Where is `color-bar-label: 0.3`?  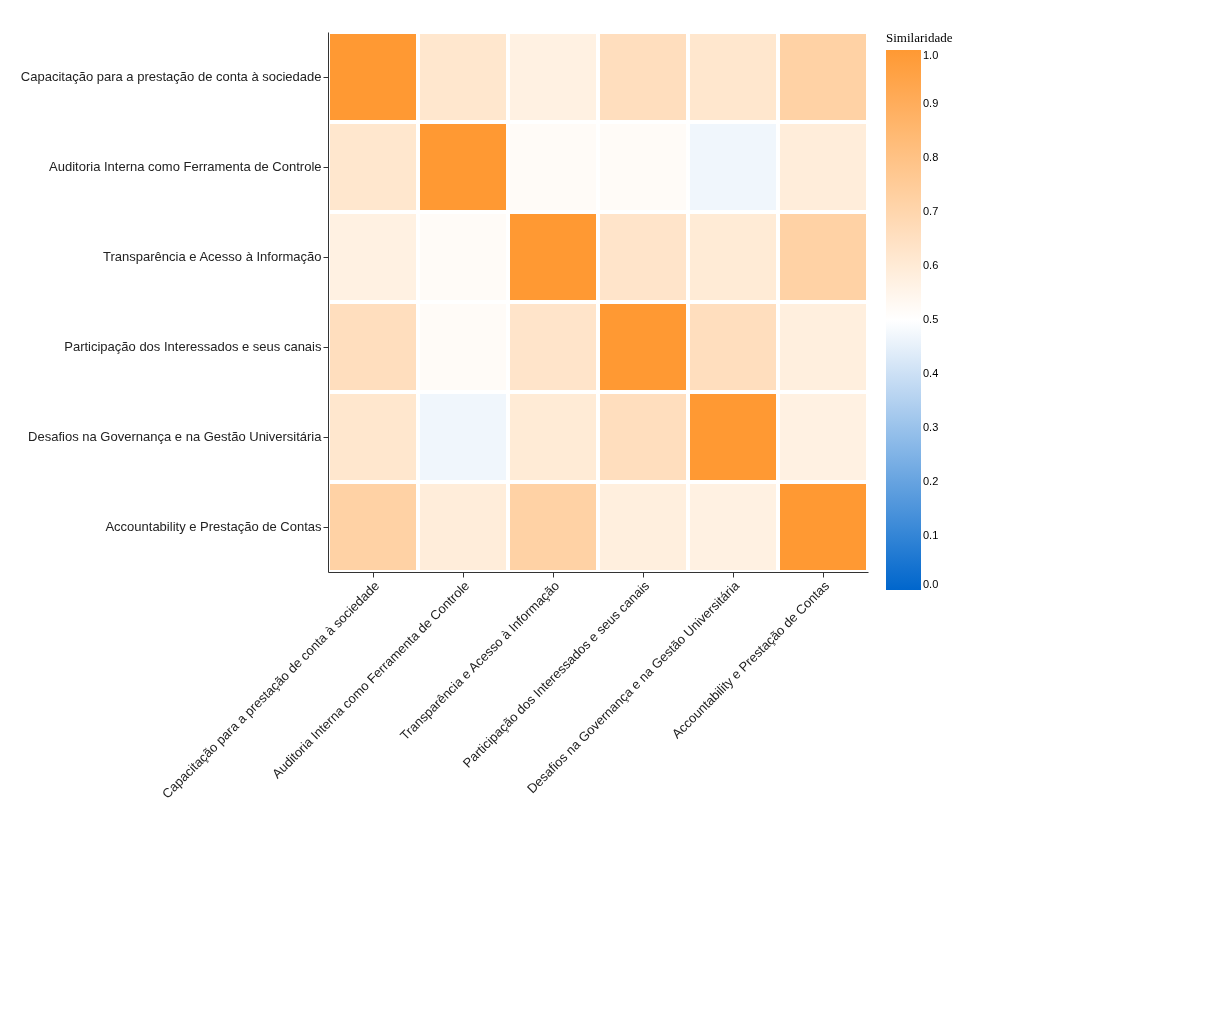
color-bar-label: 0.3 is located at coordinates (931, 427).